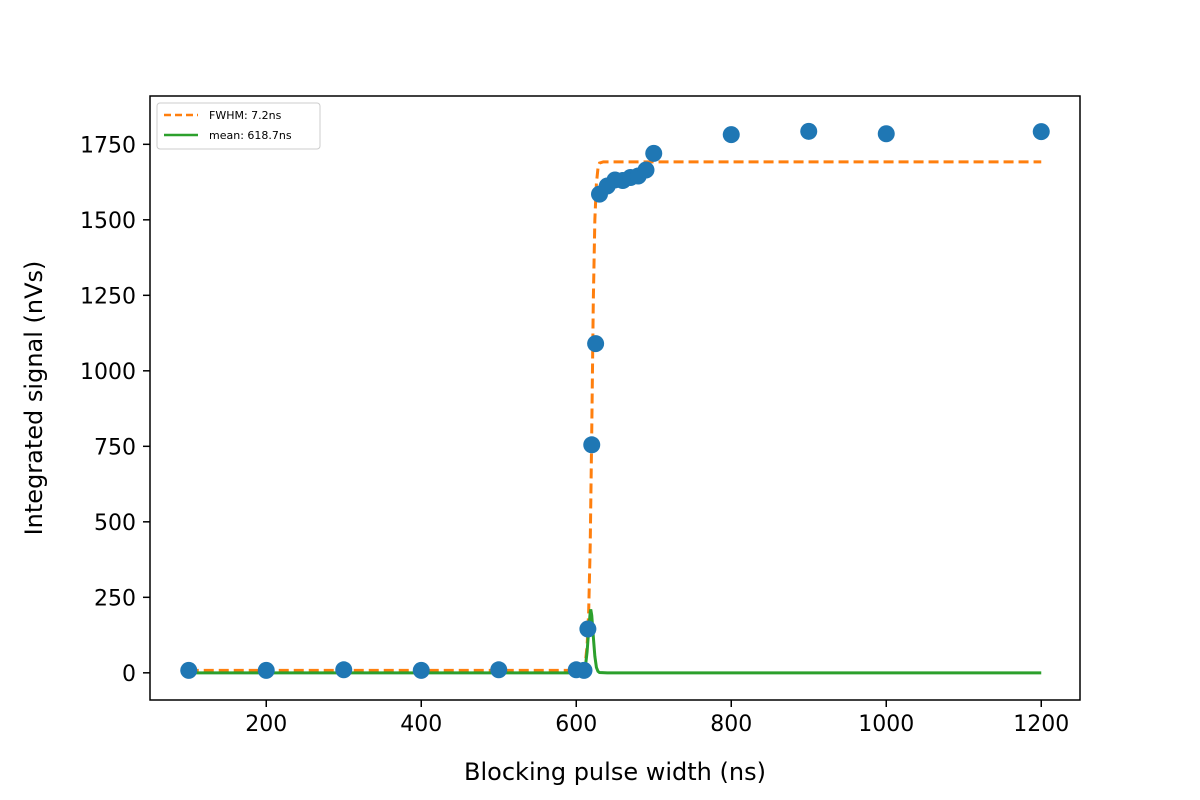 The image size is (1200, 800). I want to click on y-tick-label: 750, so click(115, 447).